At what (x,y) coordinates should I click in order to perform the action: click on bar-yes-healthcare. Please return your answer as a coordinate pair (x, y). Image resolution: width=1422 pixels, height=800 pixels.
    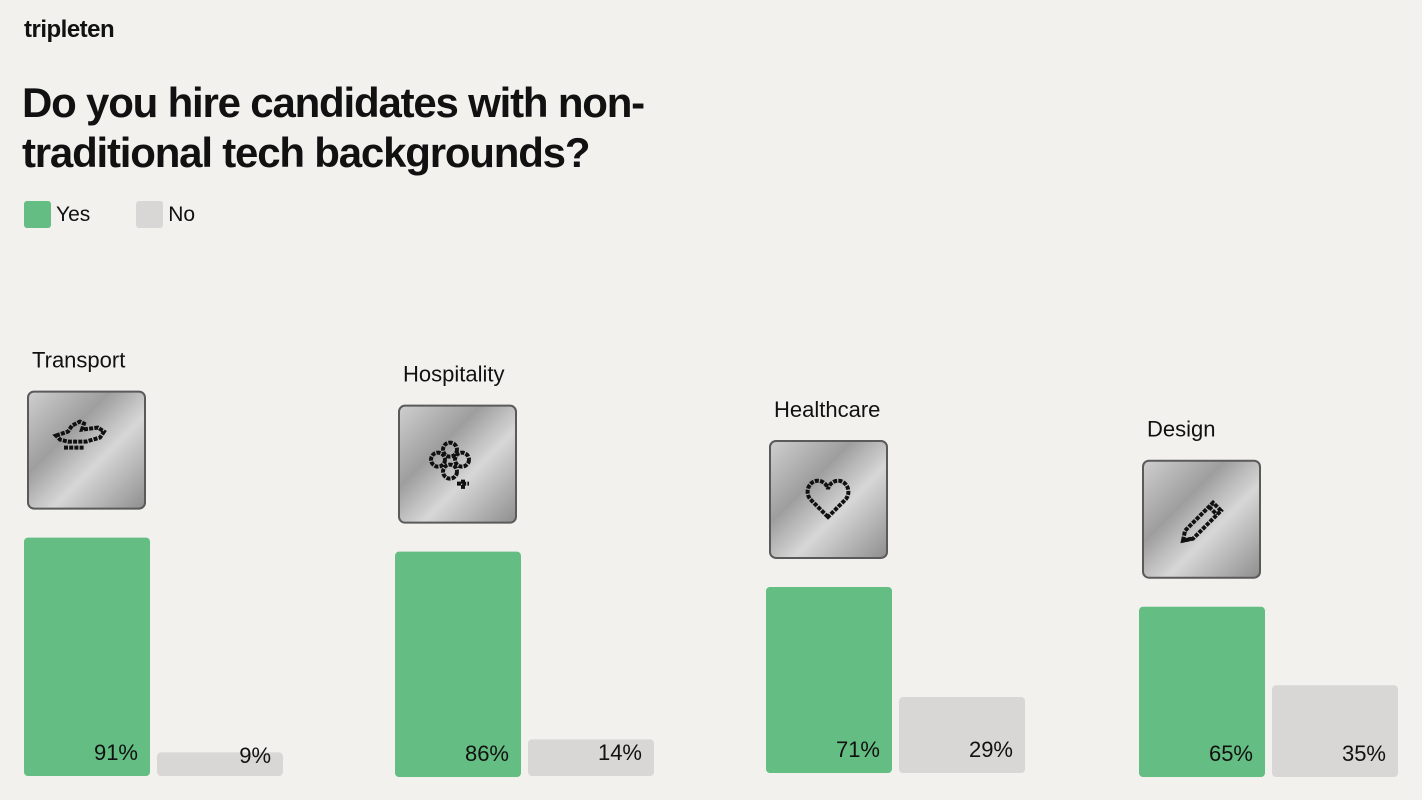
    Looking at the image, I should click on (829, 679).